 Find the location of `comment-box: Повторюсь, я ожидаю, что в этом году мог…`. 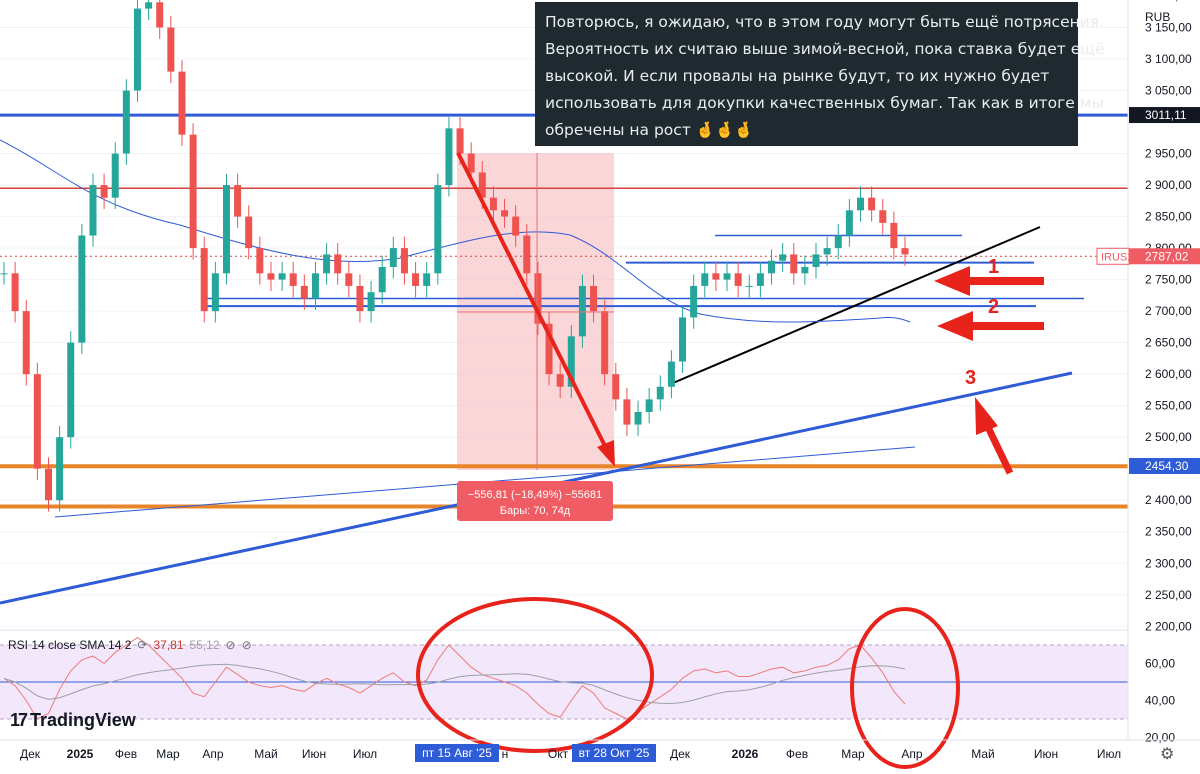

comment-box: Повторюсь, я ожидаю, что в этом году мог… is located at coordinates (820, 74).